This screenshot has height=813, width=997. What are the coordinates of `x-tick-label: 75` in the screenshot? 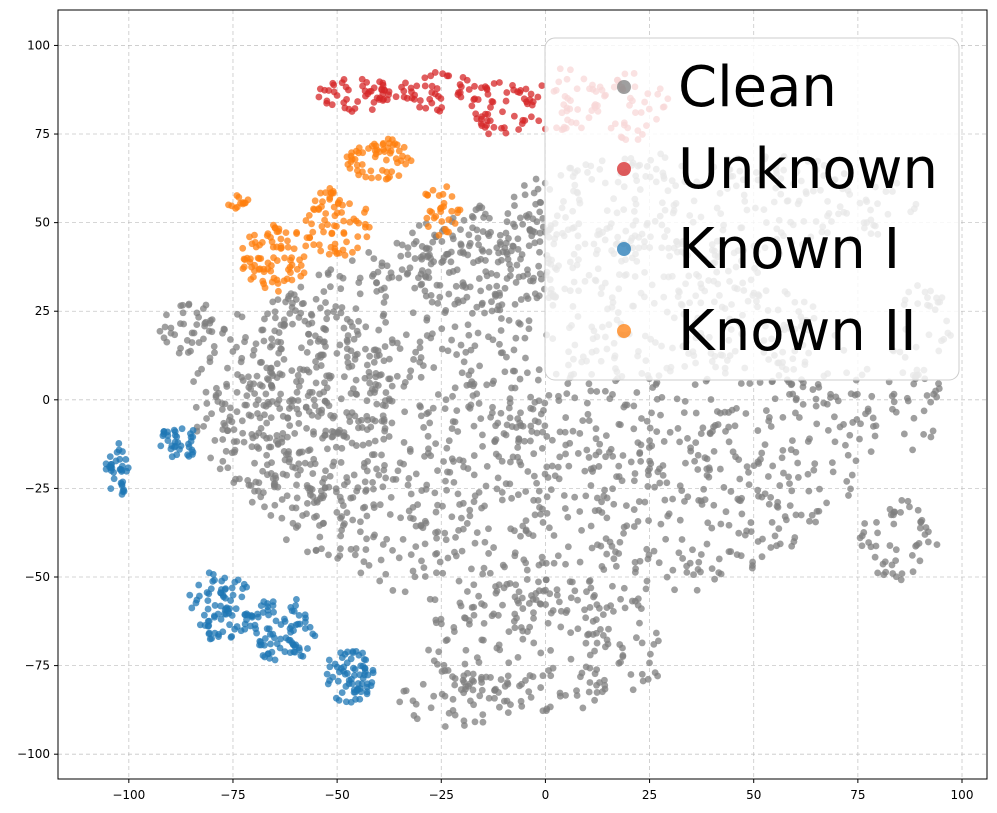 It's located at (857, 795).